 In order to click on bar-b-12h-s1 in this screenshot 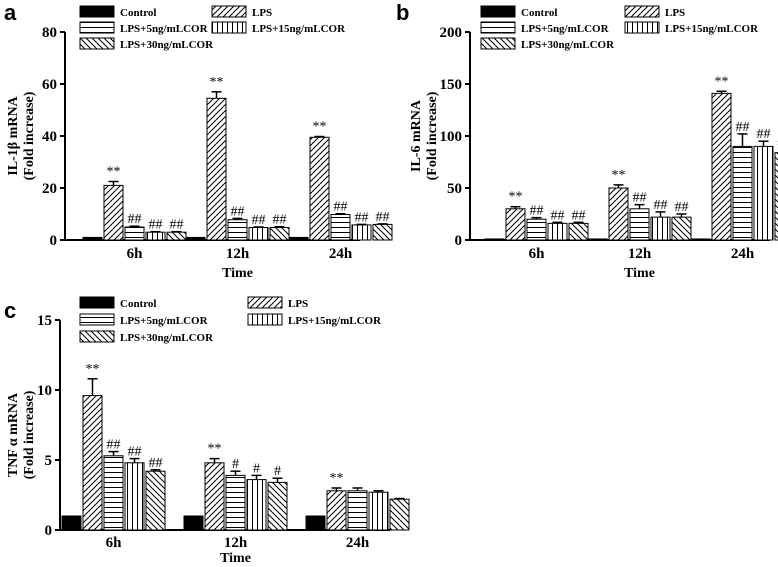, I will do `click(618, 214)`.